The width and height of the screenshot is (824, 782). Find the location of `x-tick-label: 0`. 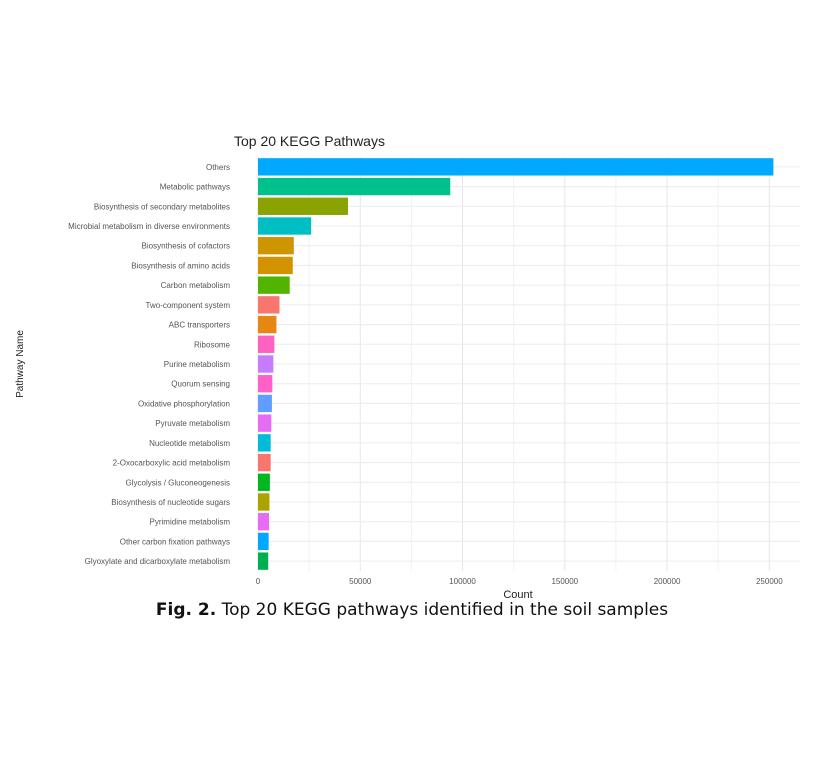

x-tick-label: 0 is located at coordinates (258, 581).